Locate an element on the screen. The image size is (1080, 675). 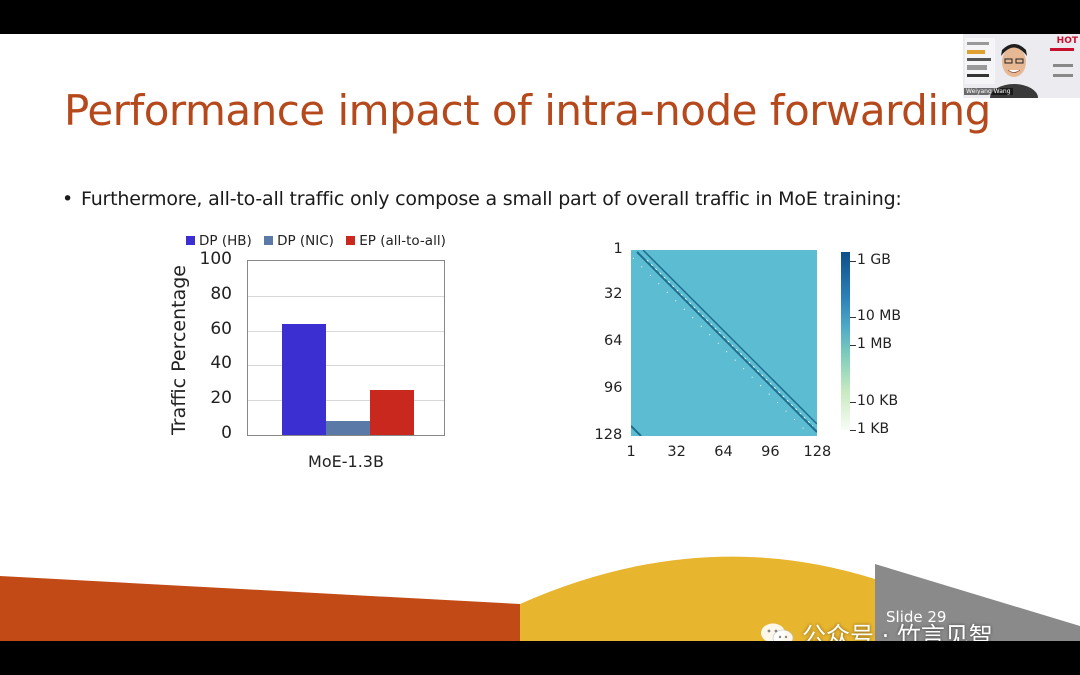
traffic-heatmap is located at coordinates (724, 343).